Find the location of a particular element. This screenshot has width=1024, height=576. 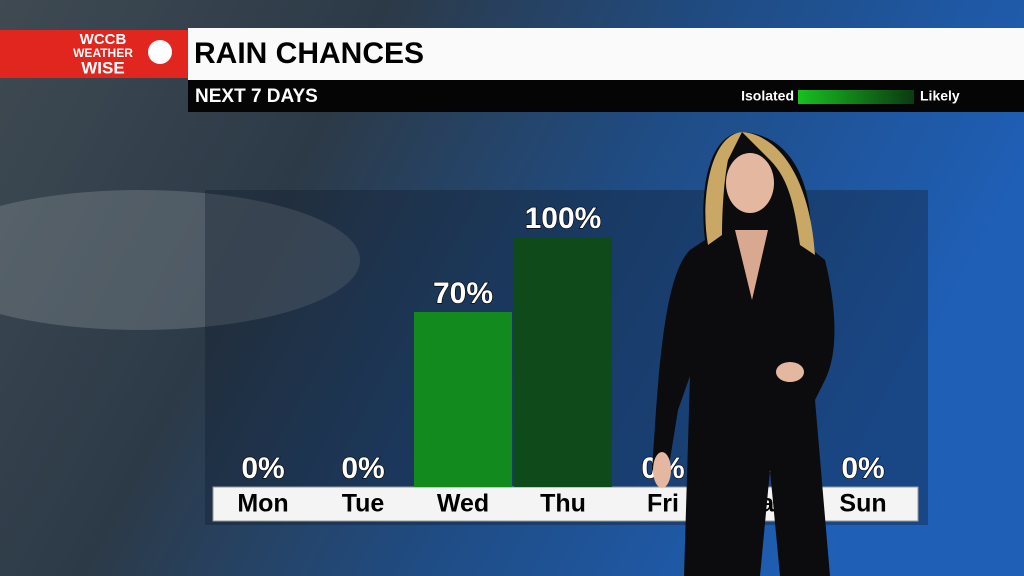

title-bar is located at coordinates (606, 54).